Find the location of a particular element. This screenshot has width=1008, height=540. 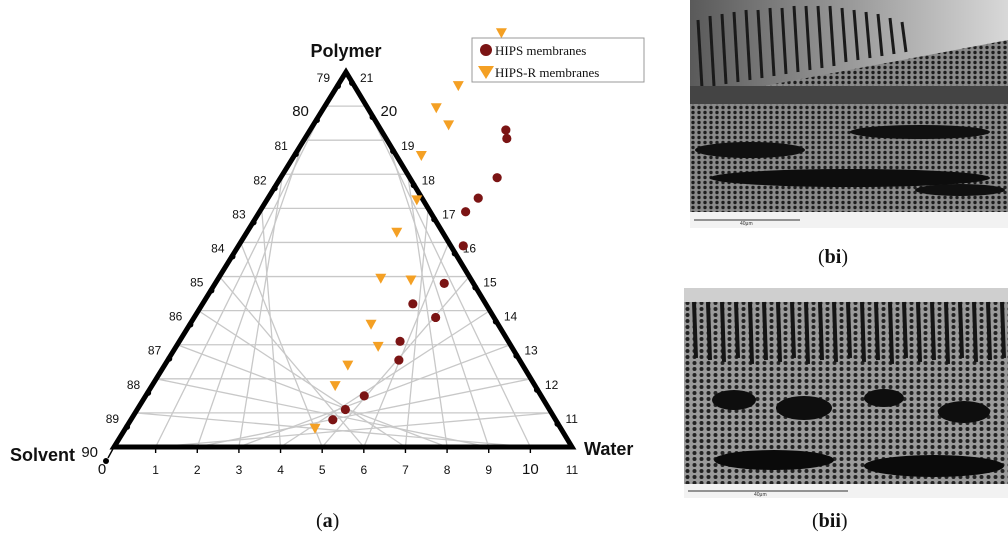

tick-label-bottom: 5 is located at coordinates (322, 470).